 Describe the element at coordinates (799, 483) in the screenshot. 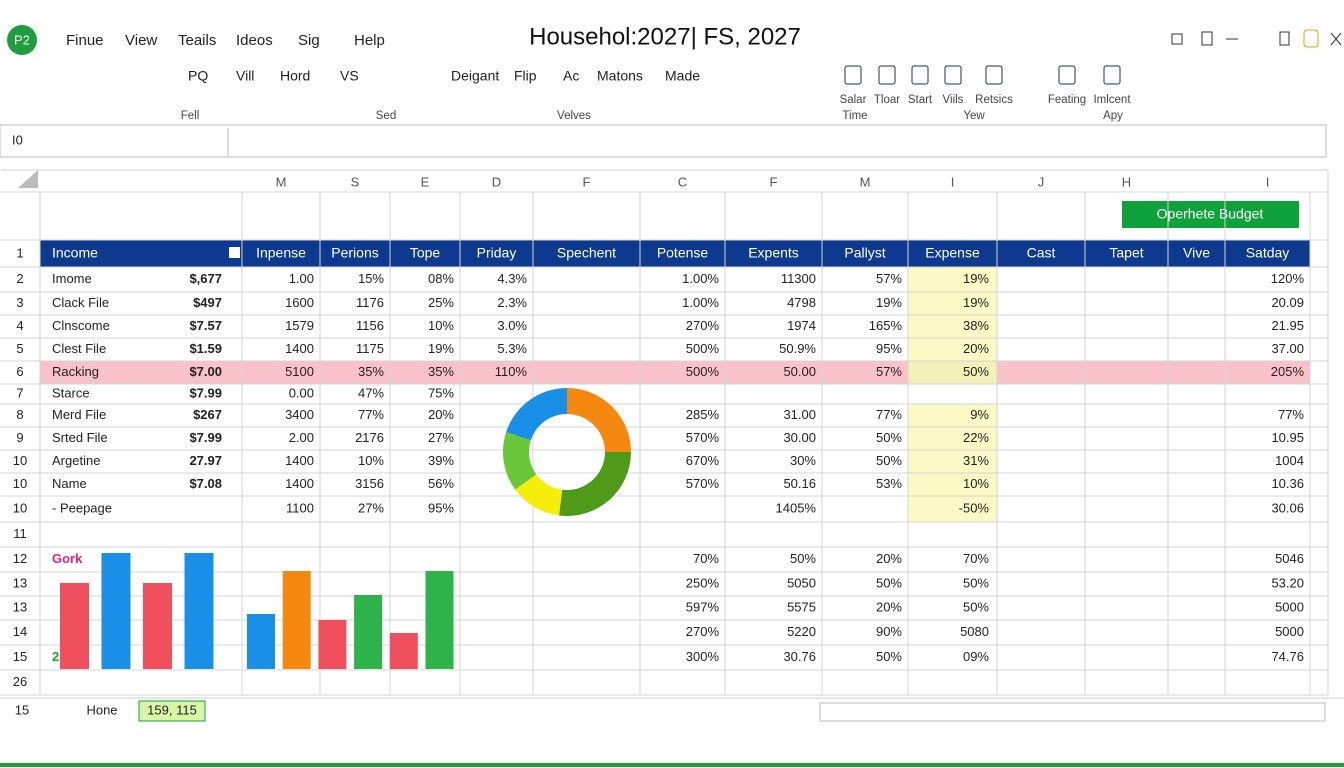

I see `cell-value: 50.16` at that location.